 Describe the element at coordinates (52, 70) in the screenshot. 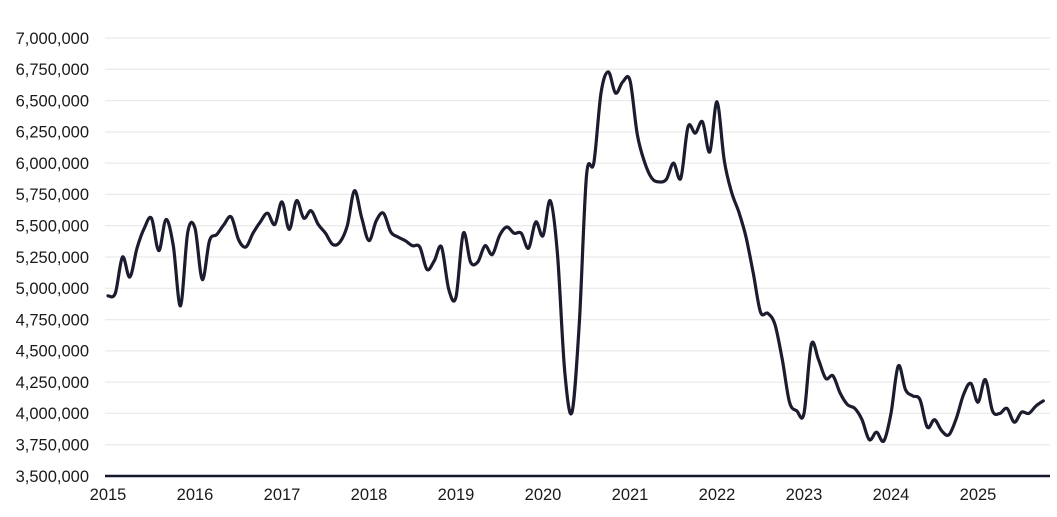

I see `y-axis-tick-label: 6,750,000` at that location.